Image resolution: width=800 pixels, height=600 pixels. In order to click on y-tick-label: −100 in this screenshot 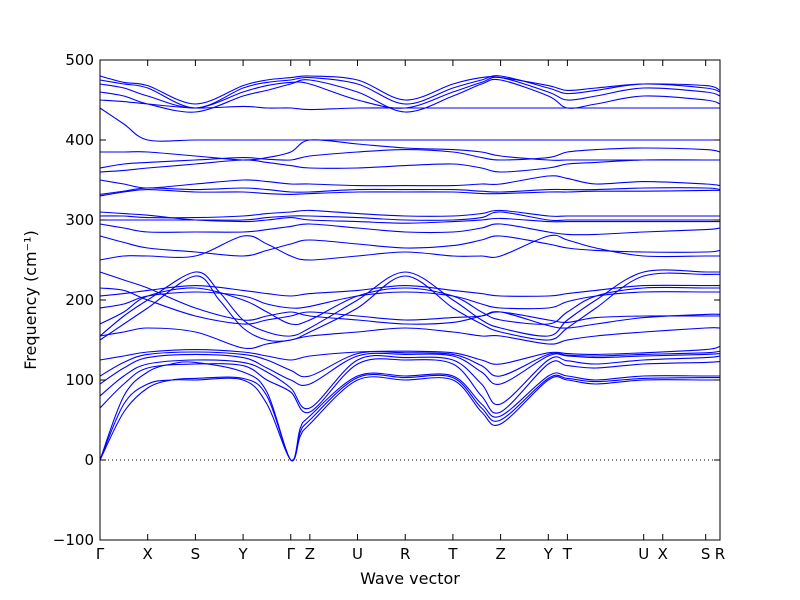, I will do `click(73, 540)`.